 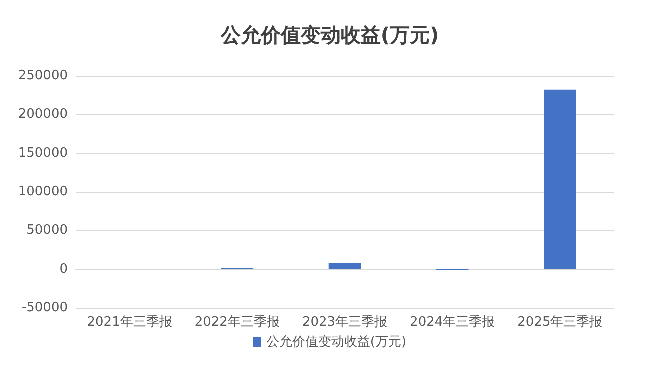 What do you see at coordinates (47, 230) in the screenshot?
I see `y-tick-label: 50000` at bounding box center [47, 230].